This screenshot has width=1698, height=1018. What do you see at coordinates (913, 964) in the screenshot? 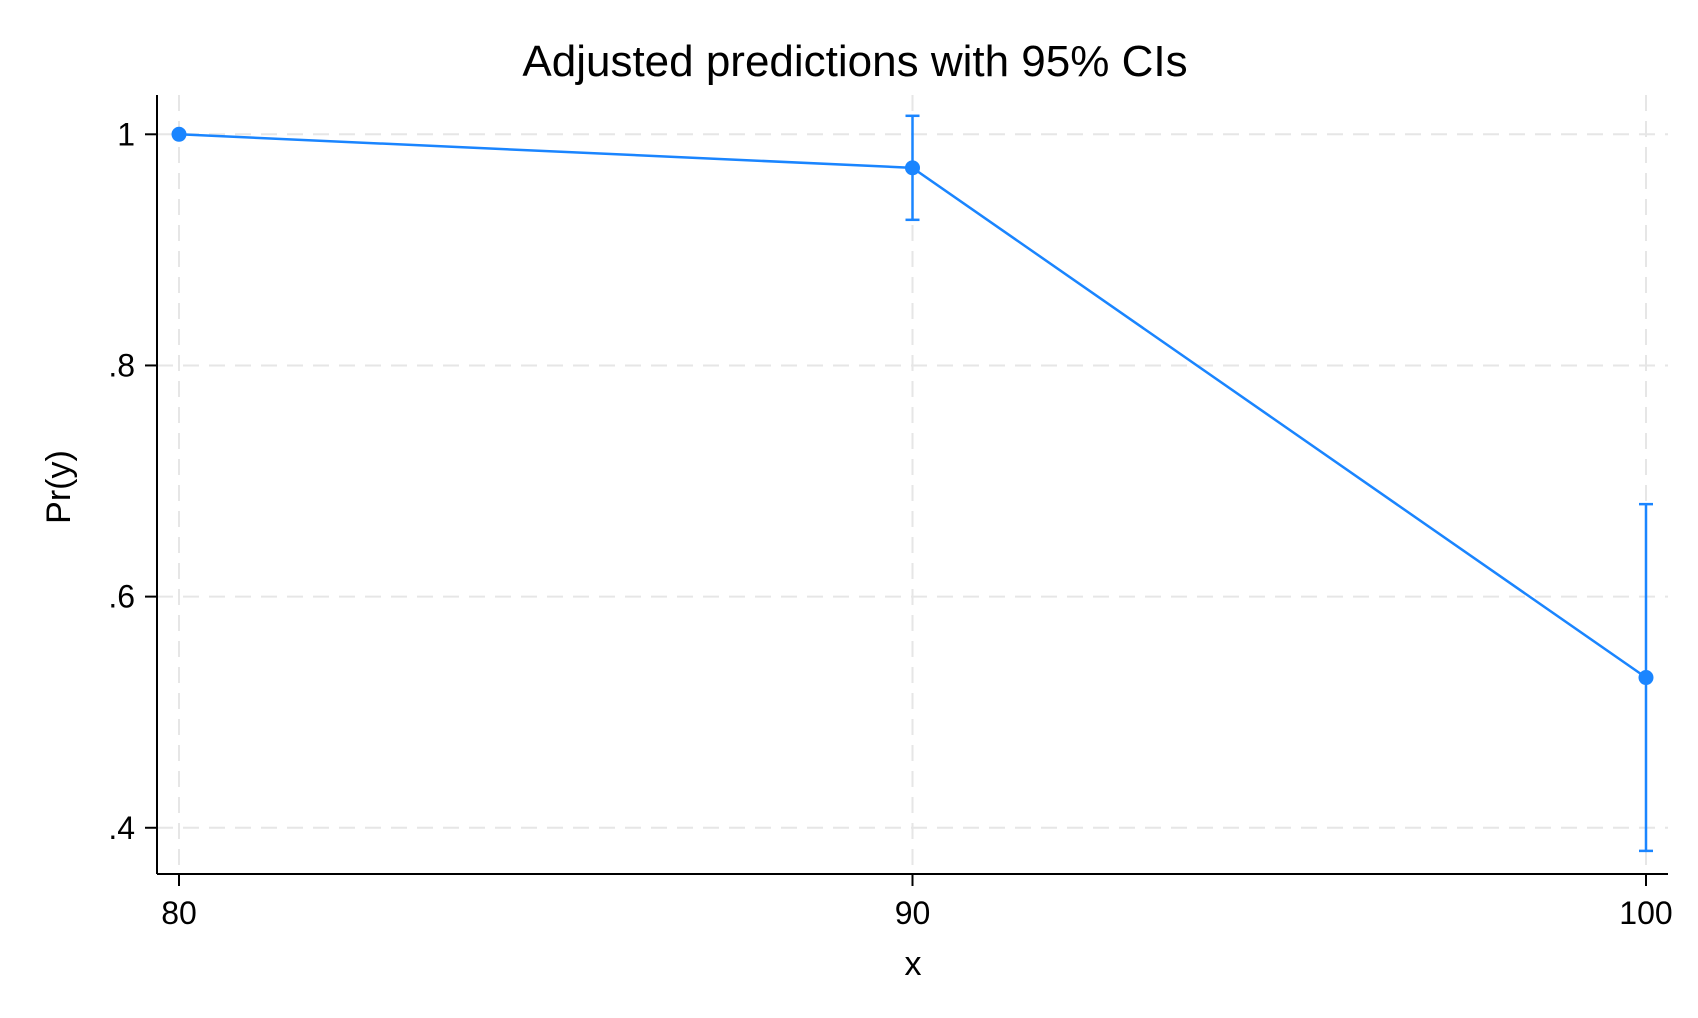
I see `x-axis-title: x` at bounding box center [913, 964].